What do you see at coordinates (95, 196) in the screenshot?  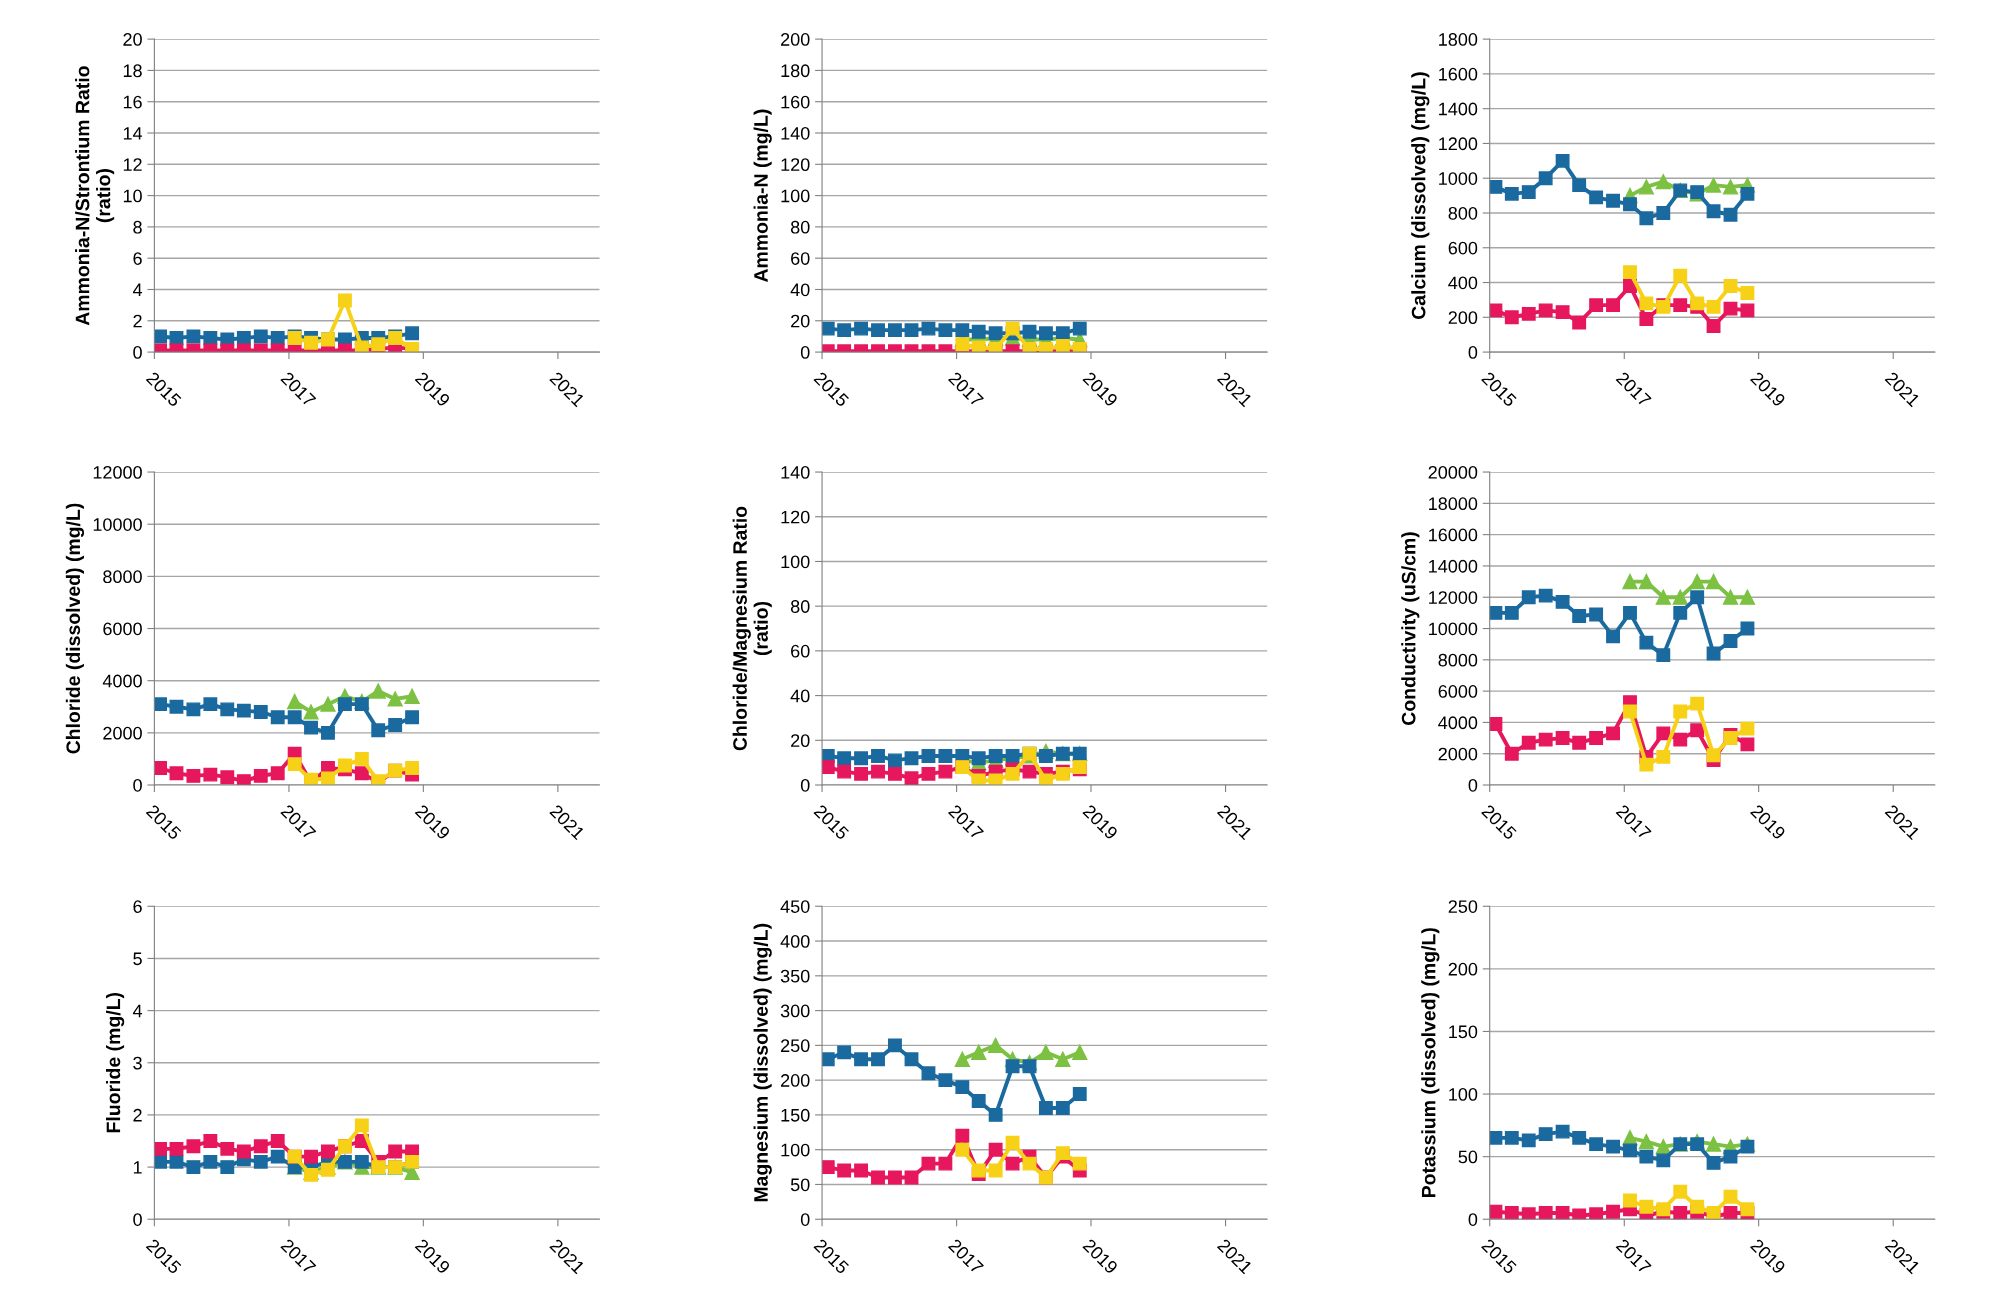 I see `y-axis-title: Ammonia-N/Strontium Ratio (ratio)` at bounding box center [95, 196].